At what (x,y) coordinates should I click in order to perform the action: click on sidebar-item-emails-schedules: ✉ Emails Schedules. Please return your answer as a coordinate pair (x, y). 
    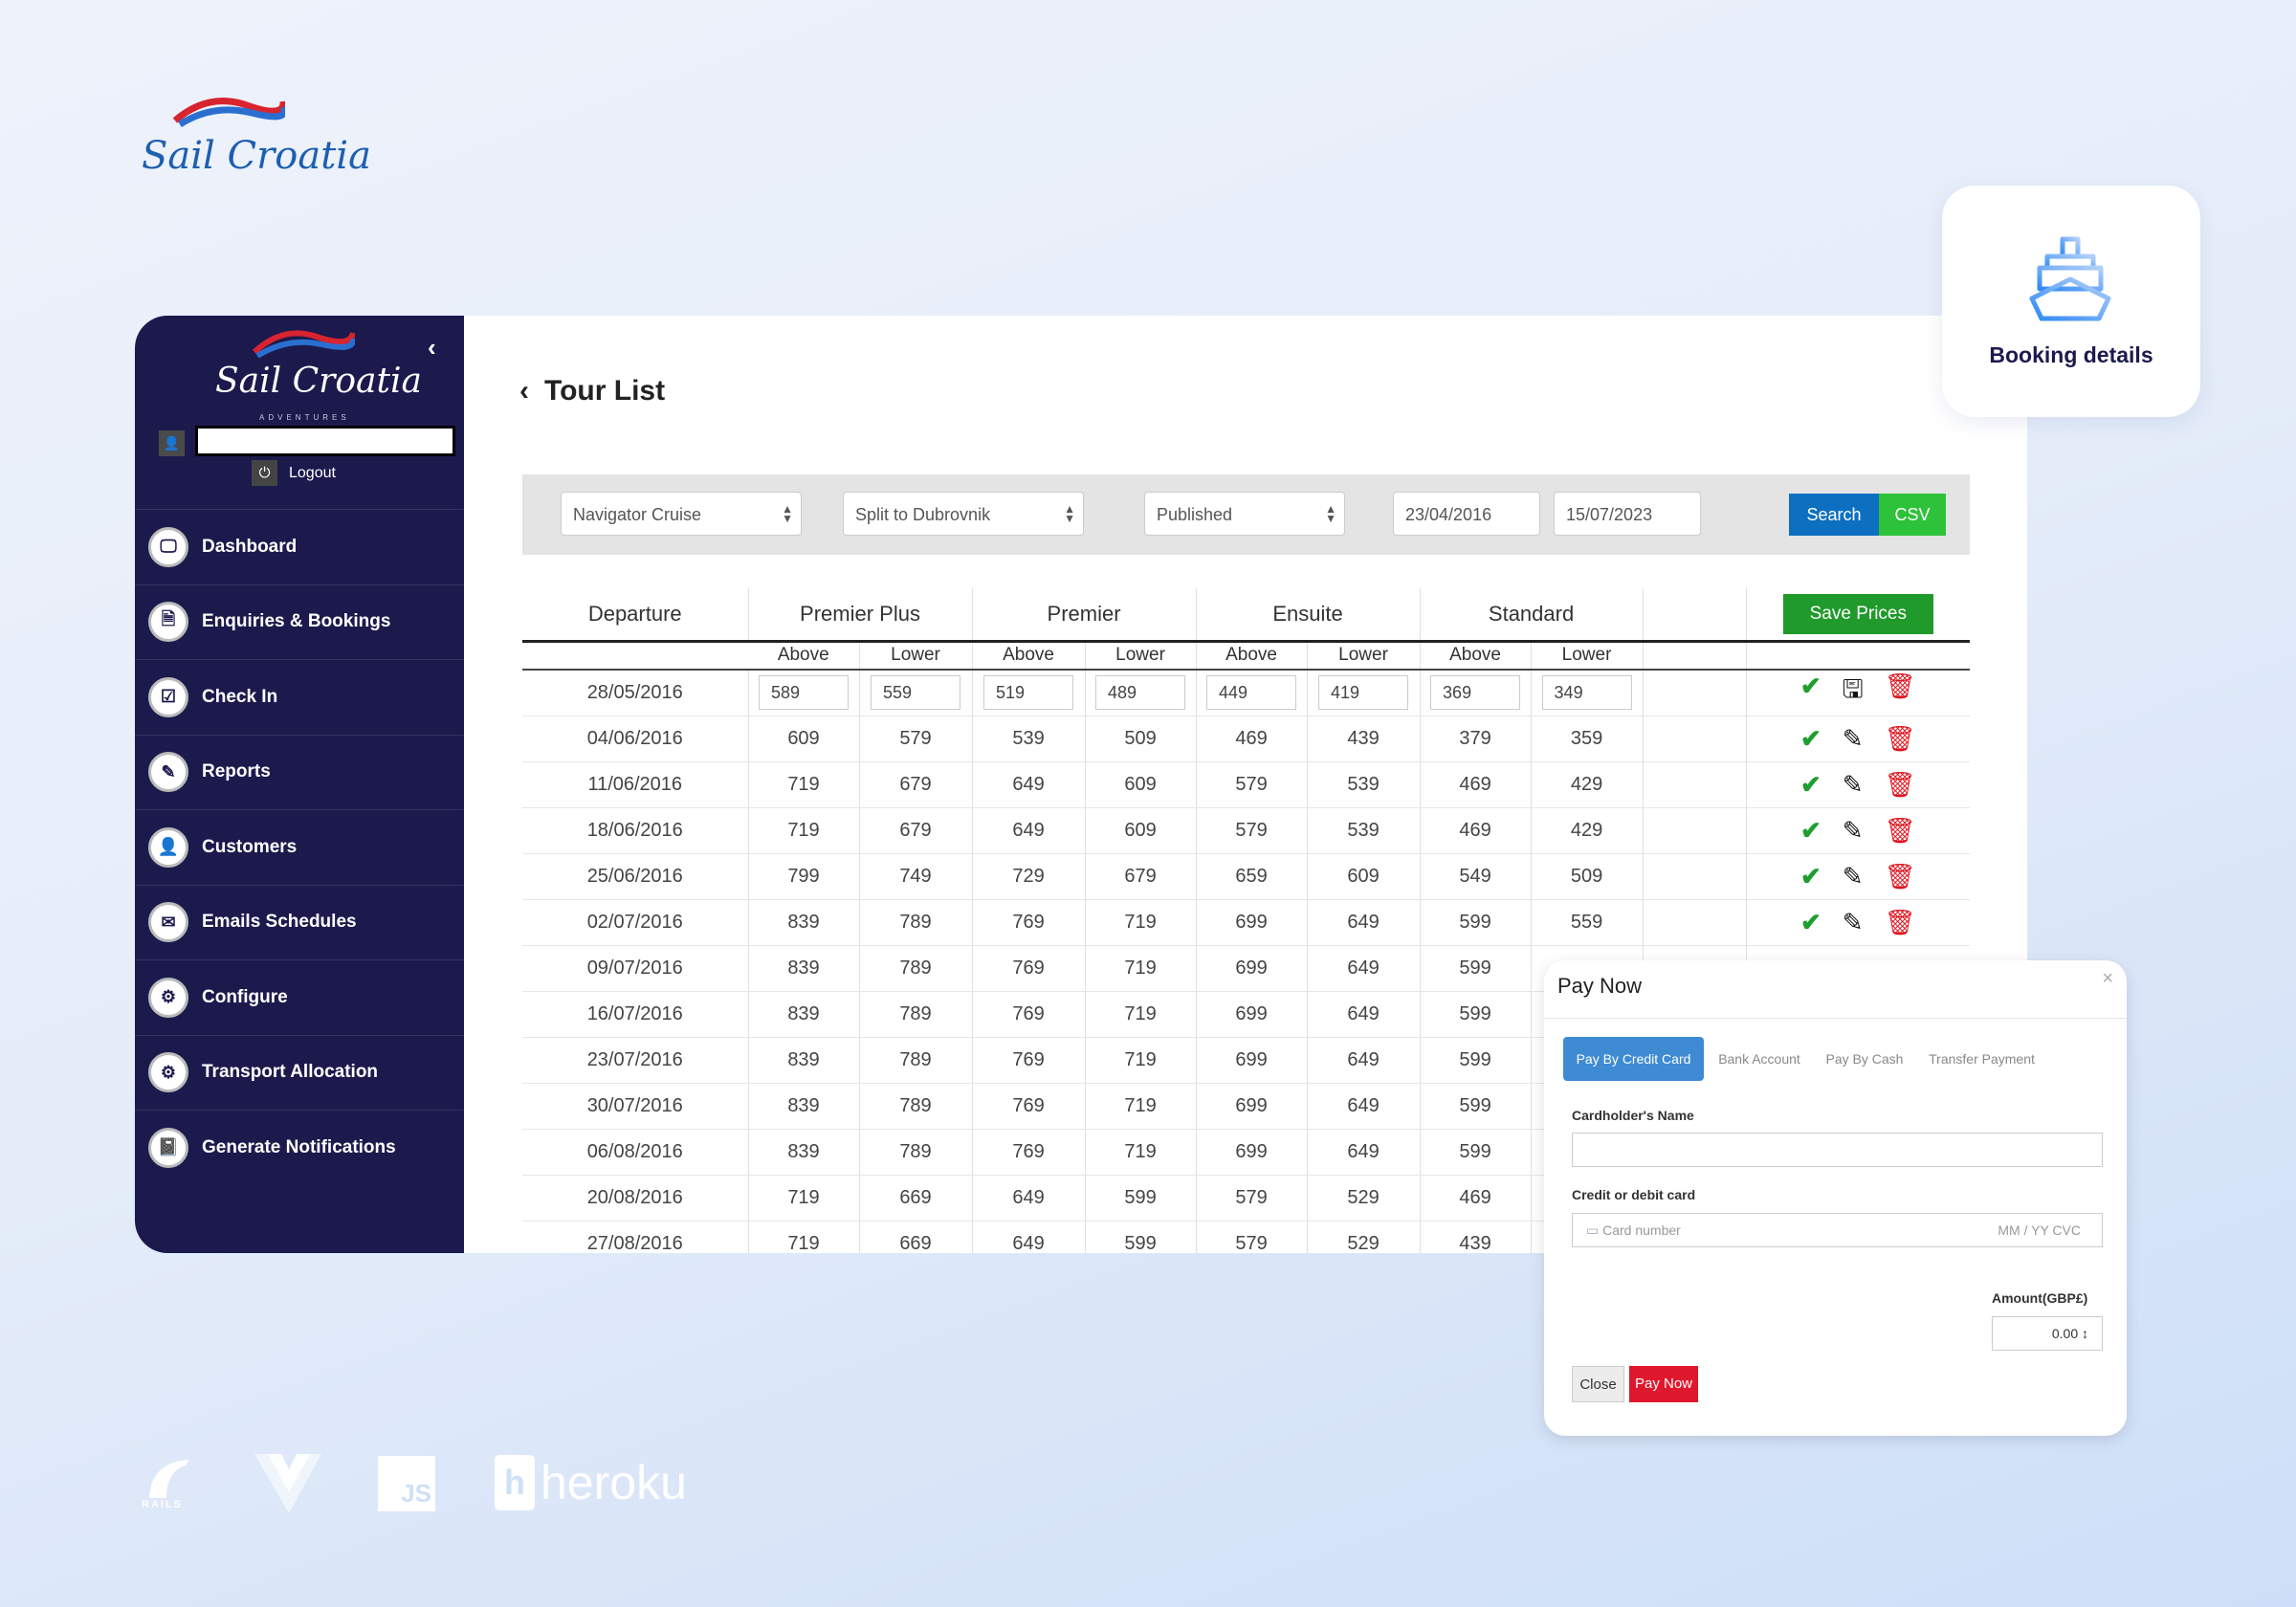
    Looking at the image, I should click on (299, 922).